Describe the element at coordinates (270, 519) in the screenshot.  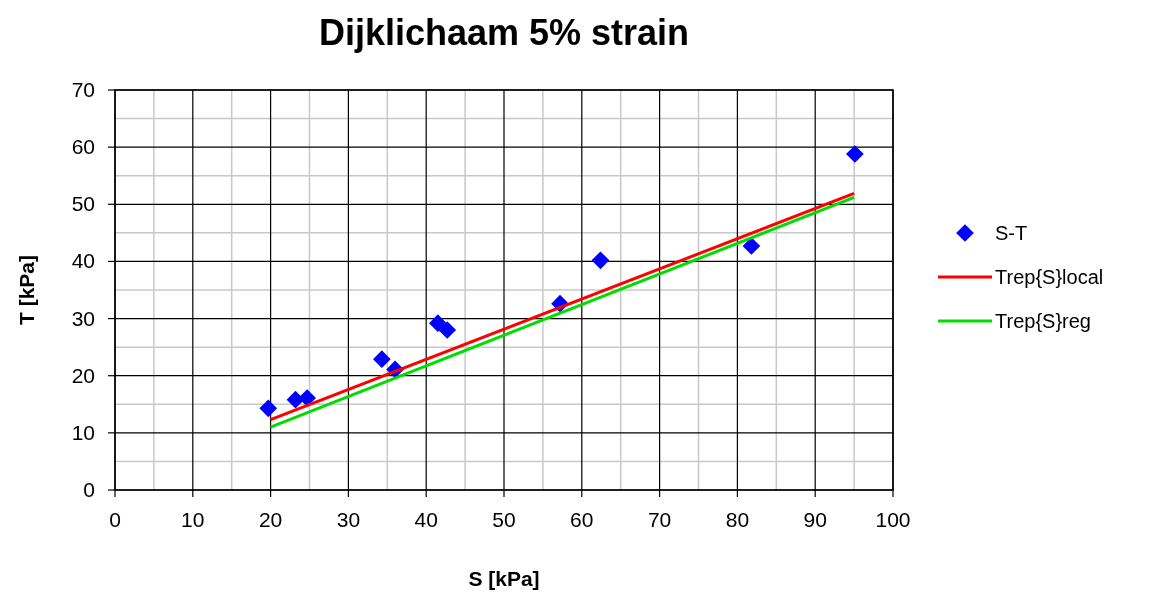
I see `x-tick-label: 20` at that location.